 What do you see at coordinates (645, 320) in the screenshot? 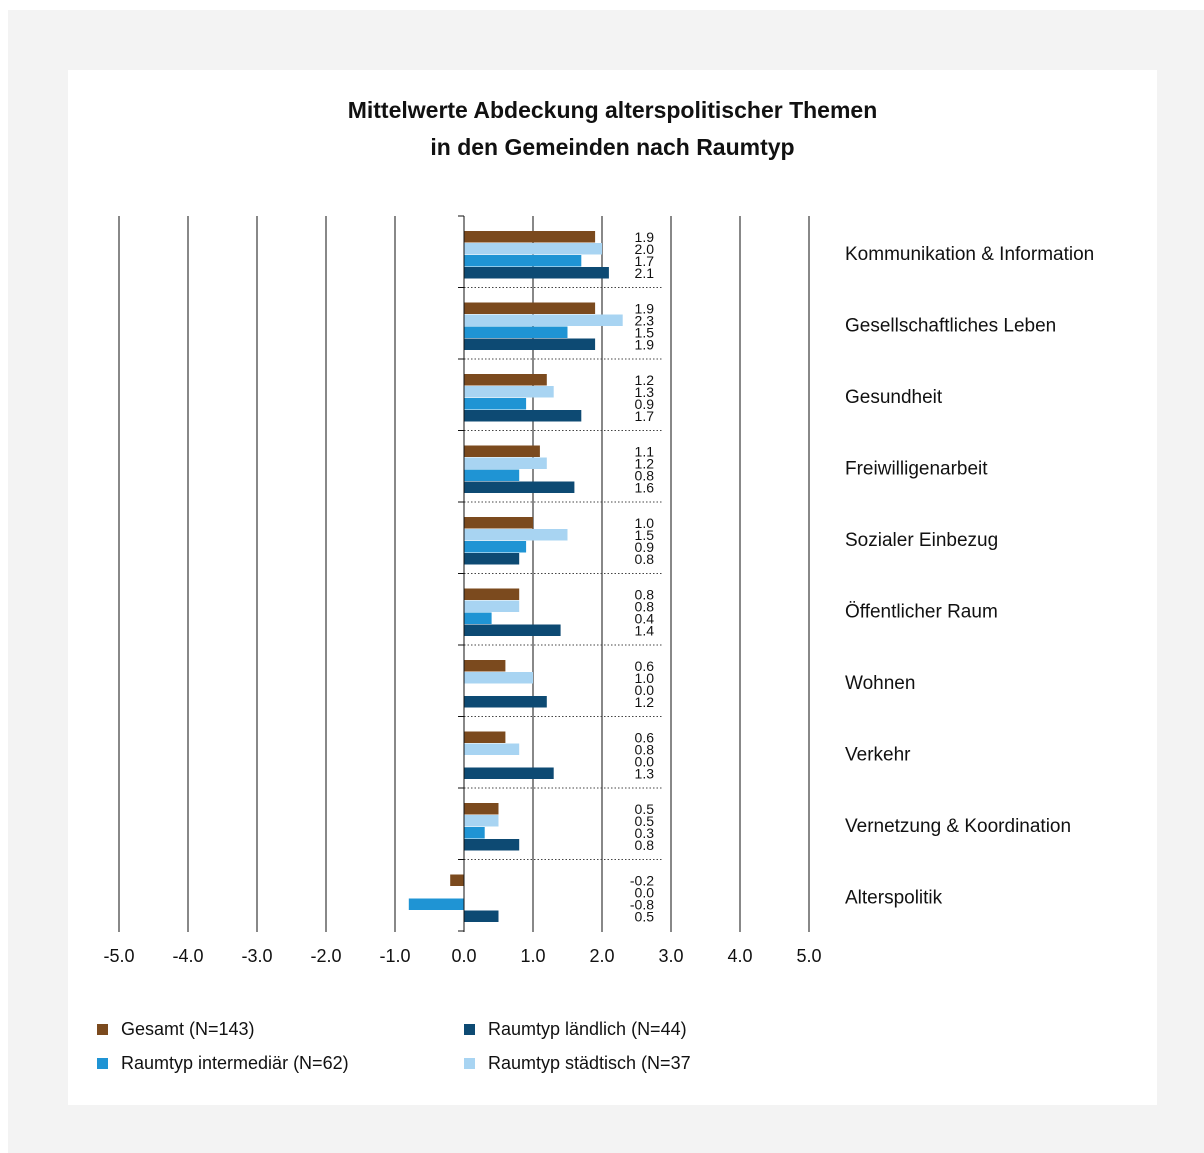
I see `value-label: 2.3` at bounding box center [645, 320].